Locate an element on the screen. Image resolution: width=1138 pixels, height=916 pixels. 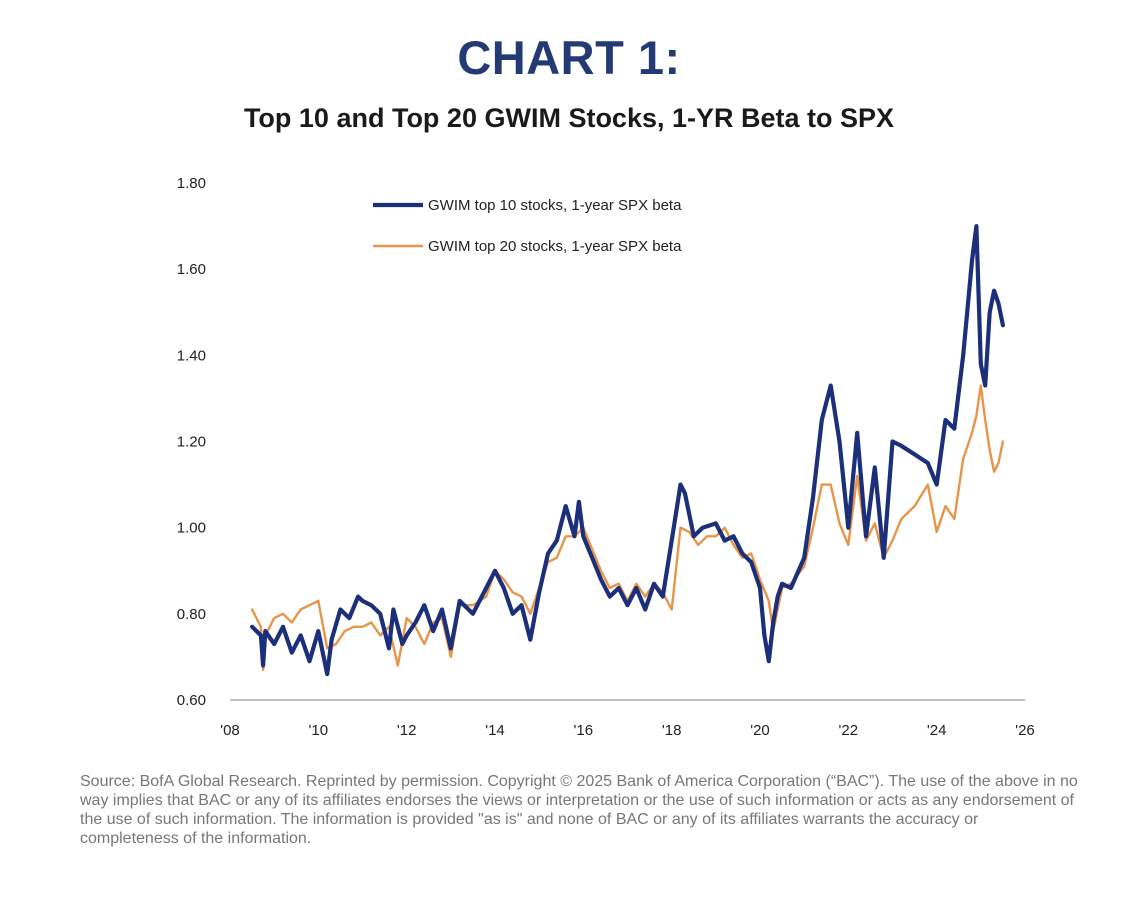
y-tick-label: 0.60 is located at coordinates (191, 700).